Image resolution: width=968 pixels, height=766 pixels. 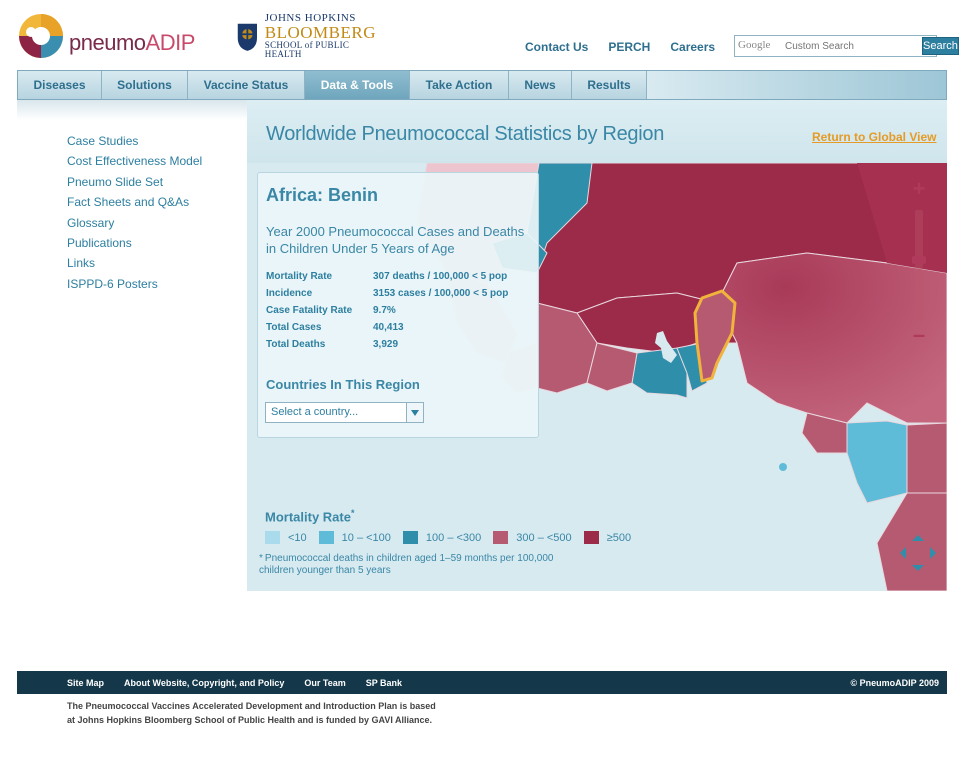 I want to click on tab-news: News, so click(x=540, y=85).